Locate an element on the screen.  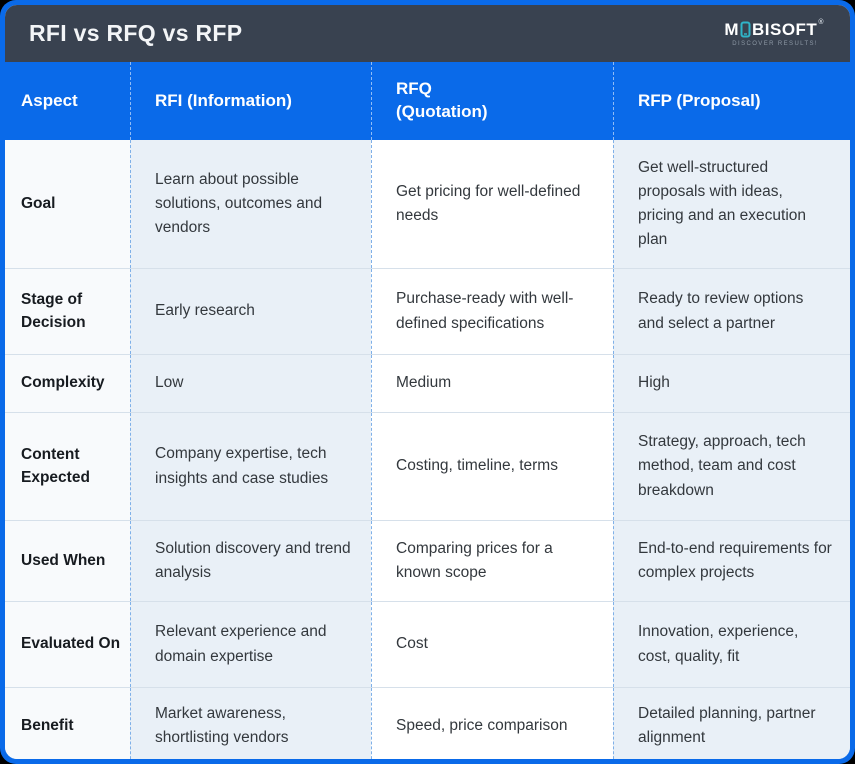
rfi-cell: Market awareness, shortlisting vendors is located at coordinates (250, 723).